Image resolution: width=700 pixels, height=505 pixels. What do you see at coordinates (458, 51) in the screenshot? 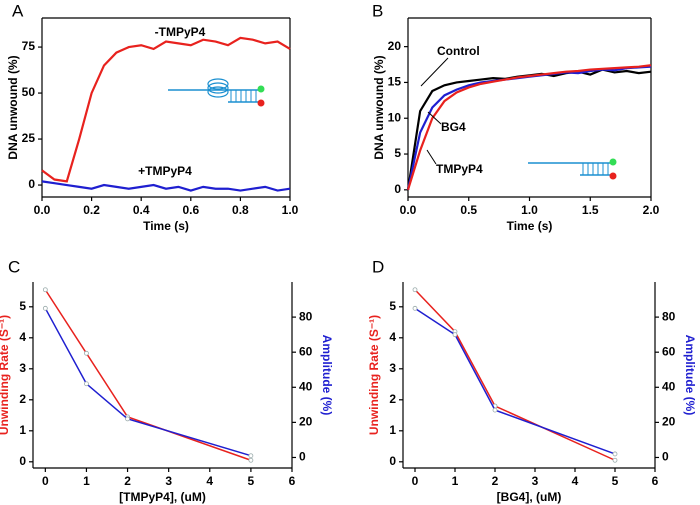
I see `annotation: Control` at bounding box center [458, 51].